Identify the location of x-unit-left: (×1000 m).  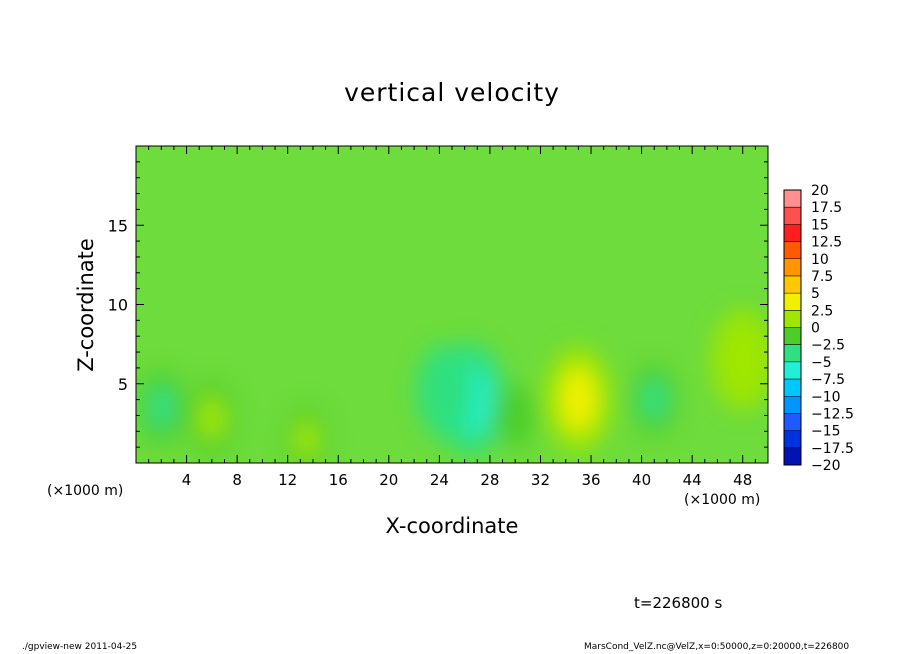
(85, 491).